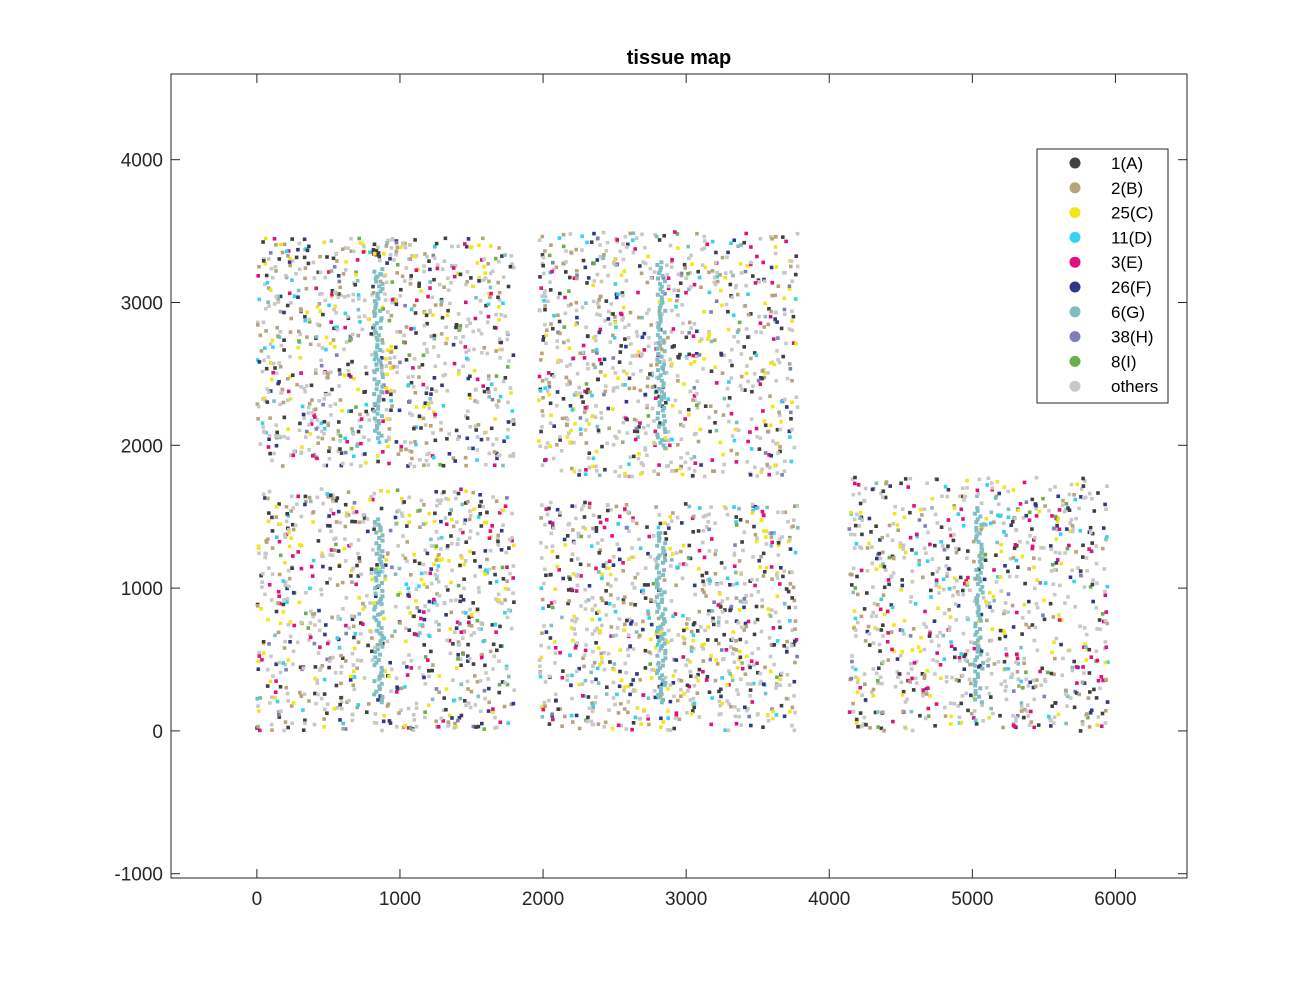 Image resolution: width=1313 pixels, height=984 pixels. I want to click on legend-box, so click(1102, 276).